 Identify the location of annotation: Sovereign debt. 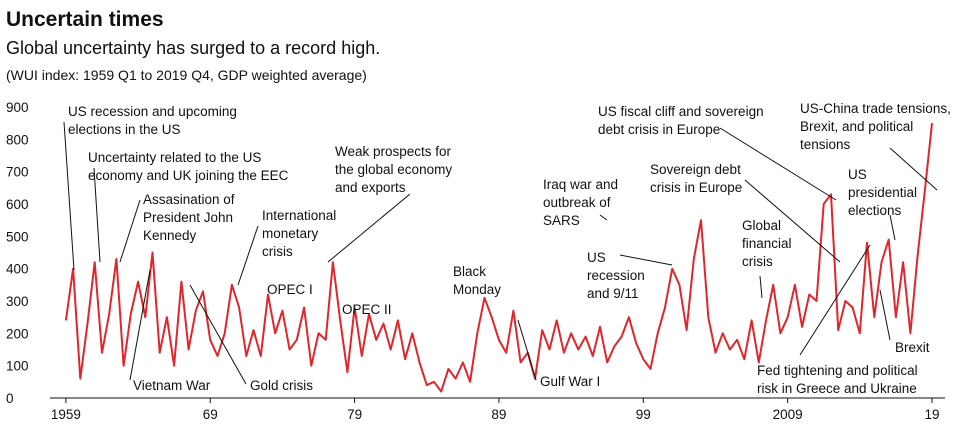
(695, 169).